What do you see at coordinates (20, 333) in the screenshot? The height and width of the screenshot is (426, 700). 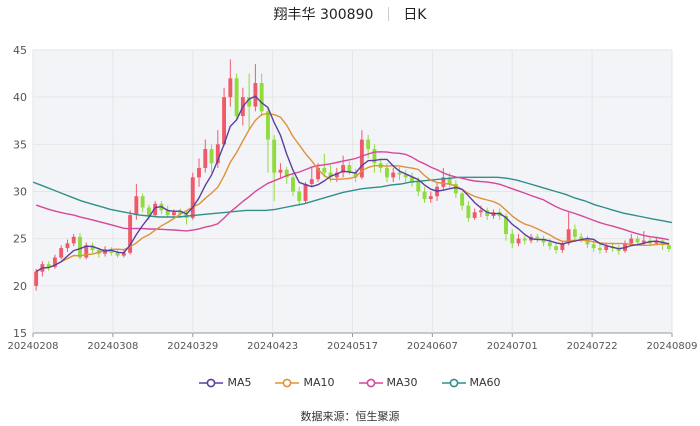 I see `y-tick-label: 15` at bounding box center [20, 333].